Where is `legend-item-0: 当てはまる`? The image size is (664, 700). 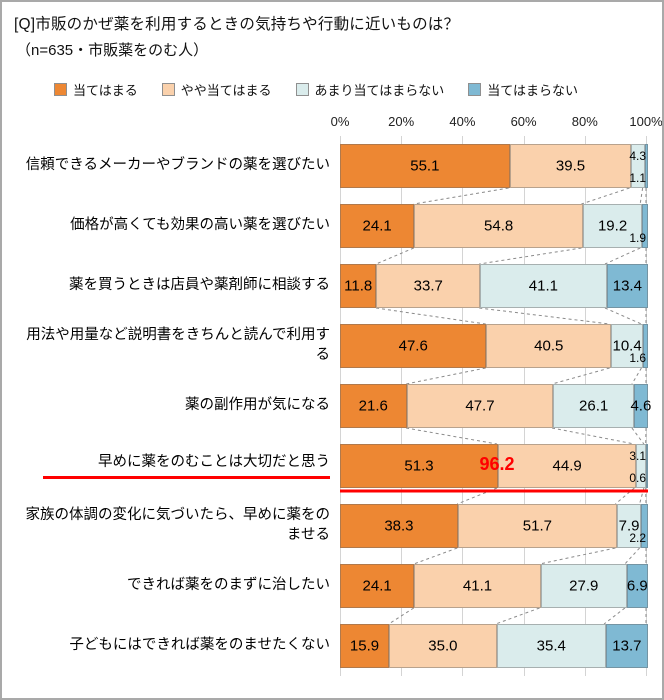
legend-item-0: 当てはまる is located at coordinates (96, 89).